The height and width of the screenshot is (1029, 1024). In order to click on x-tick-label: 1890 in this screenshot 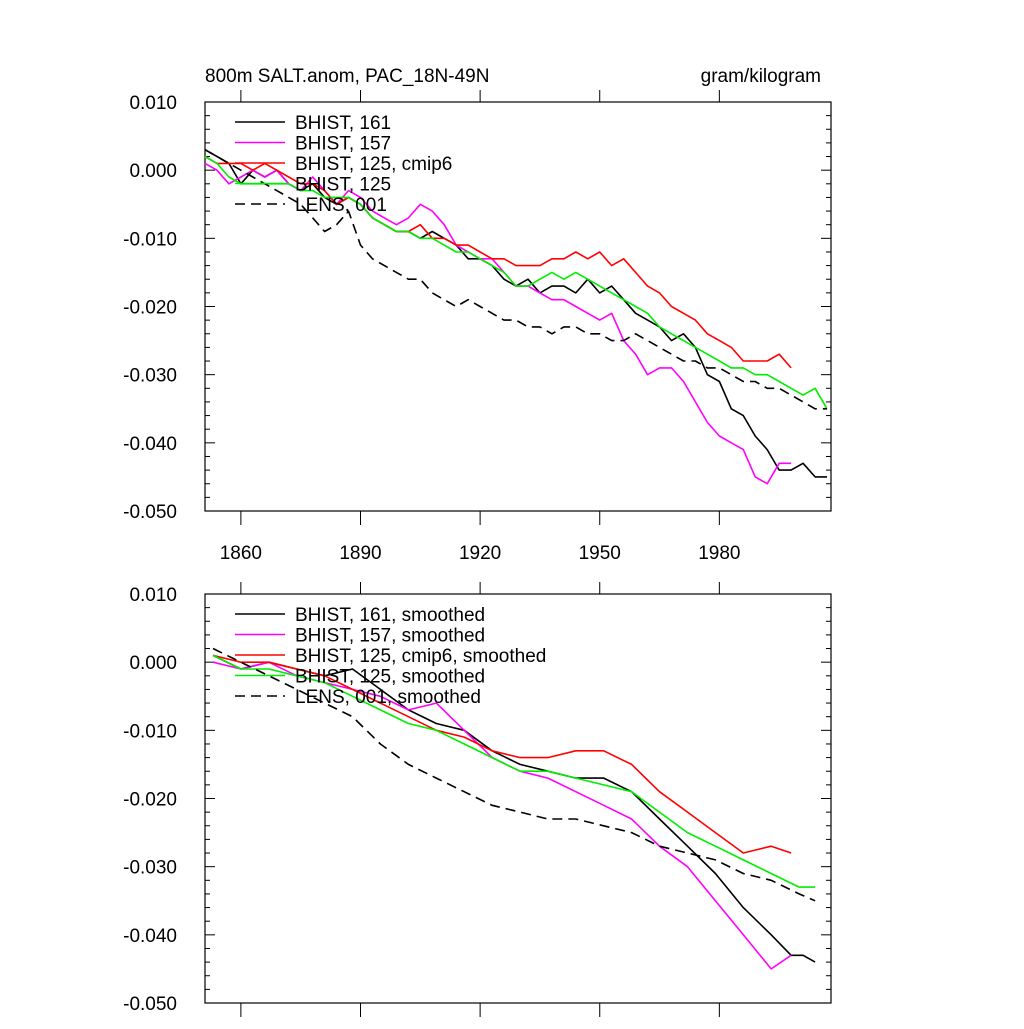, I will do `click(360, 553)`.